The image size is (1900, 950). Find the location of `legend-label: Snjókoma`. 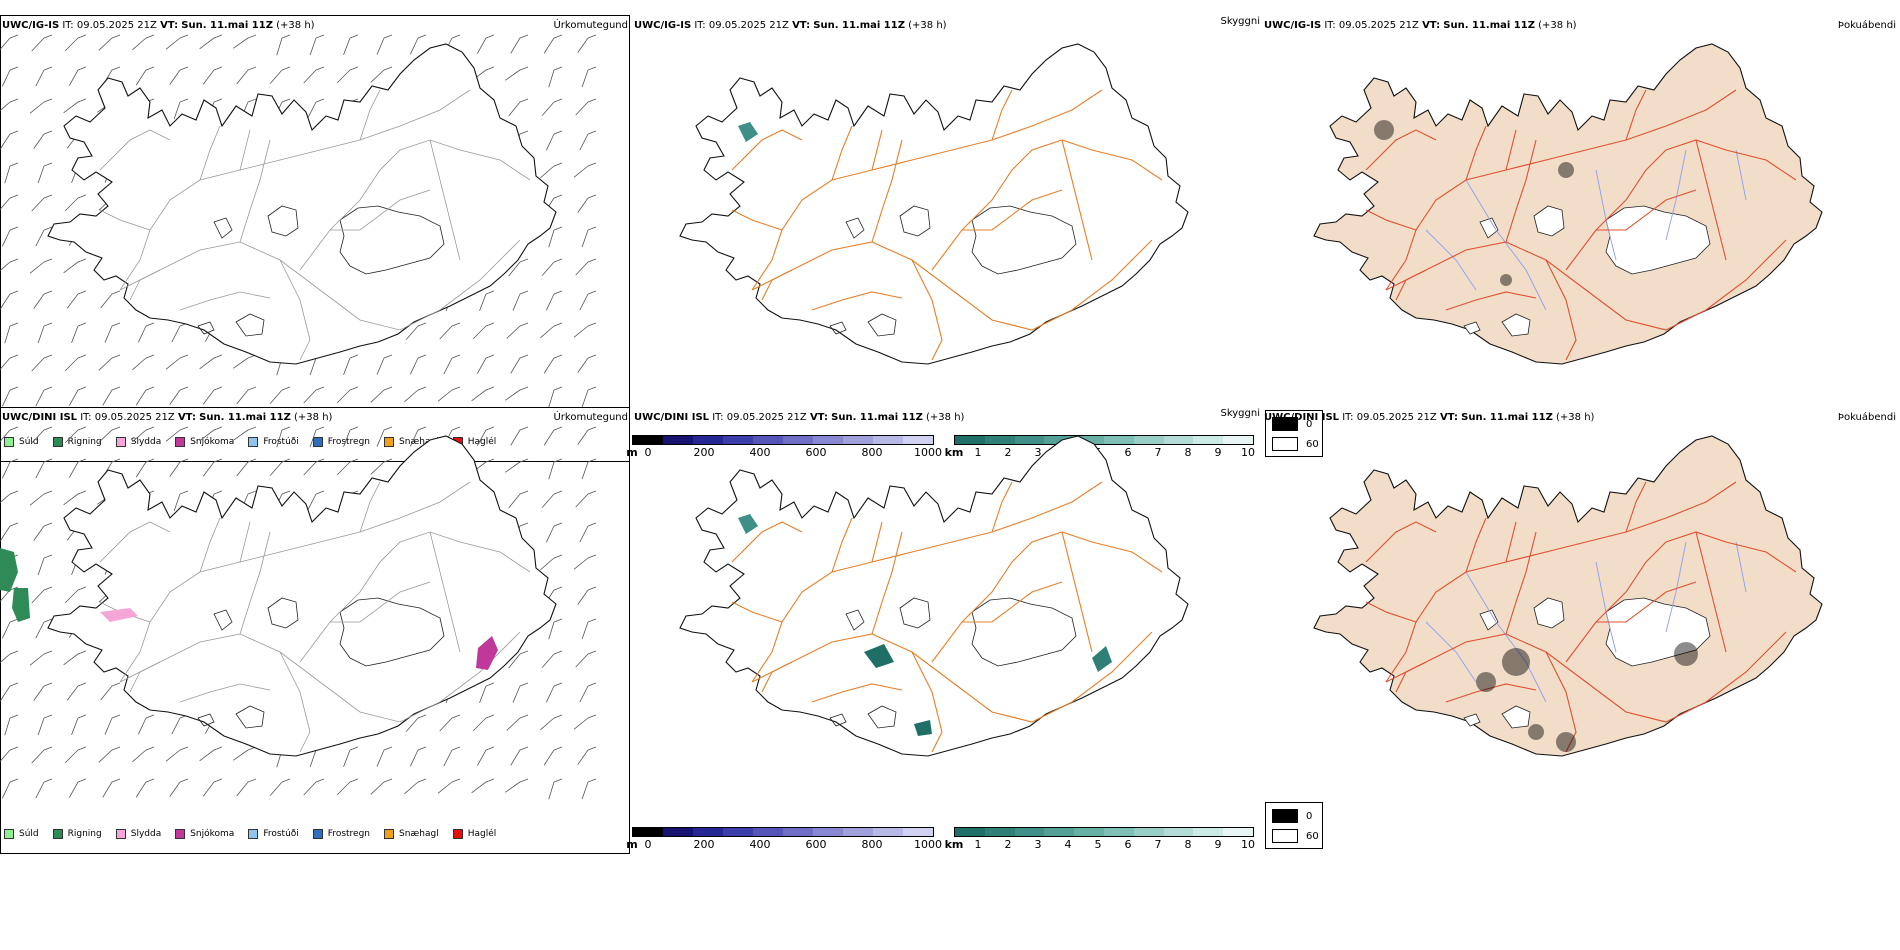

legend-label: Snjókoma is located at coordinates (212, 834).